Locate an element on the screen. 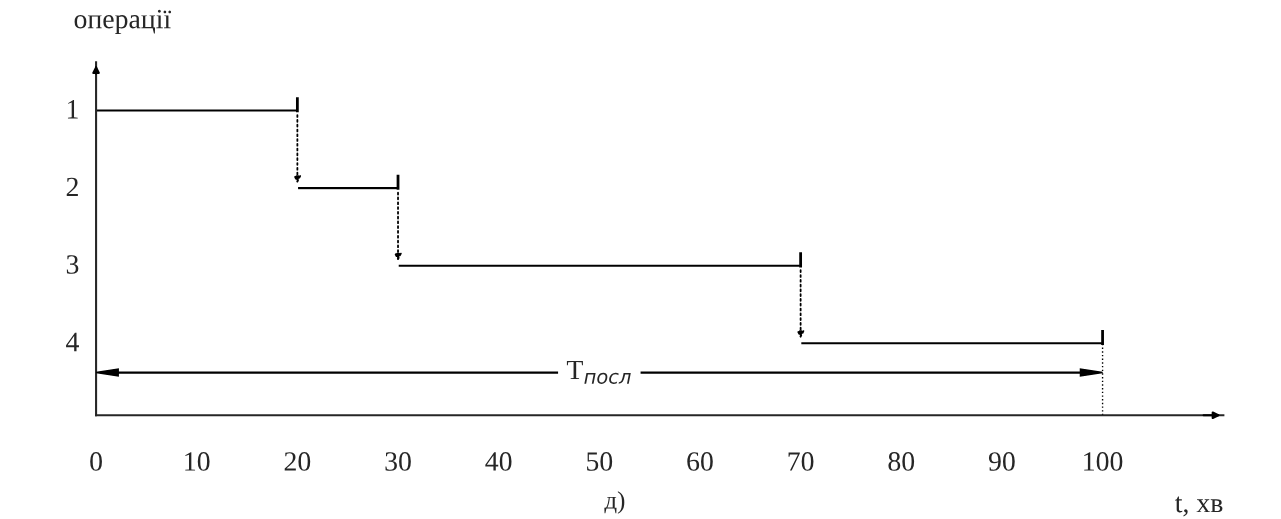 This screenshot has width=1281, height=519. annotation: T$_{посл}$ is located at coordinates (598, 372).